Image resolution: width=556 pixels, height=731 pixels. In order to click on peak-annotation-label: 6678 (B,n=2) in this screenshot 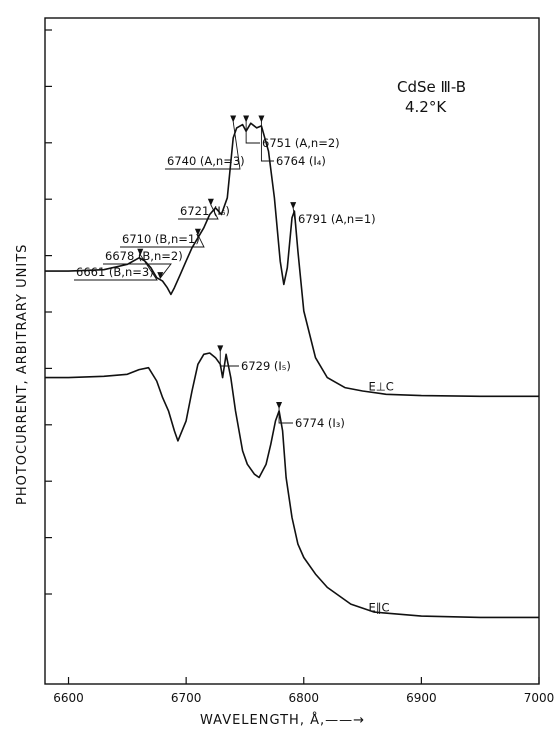, I will do `click(144, 256)`.